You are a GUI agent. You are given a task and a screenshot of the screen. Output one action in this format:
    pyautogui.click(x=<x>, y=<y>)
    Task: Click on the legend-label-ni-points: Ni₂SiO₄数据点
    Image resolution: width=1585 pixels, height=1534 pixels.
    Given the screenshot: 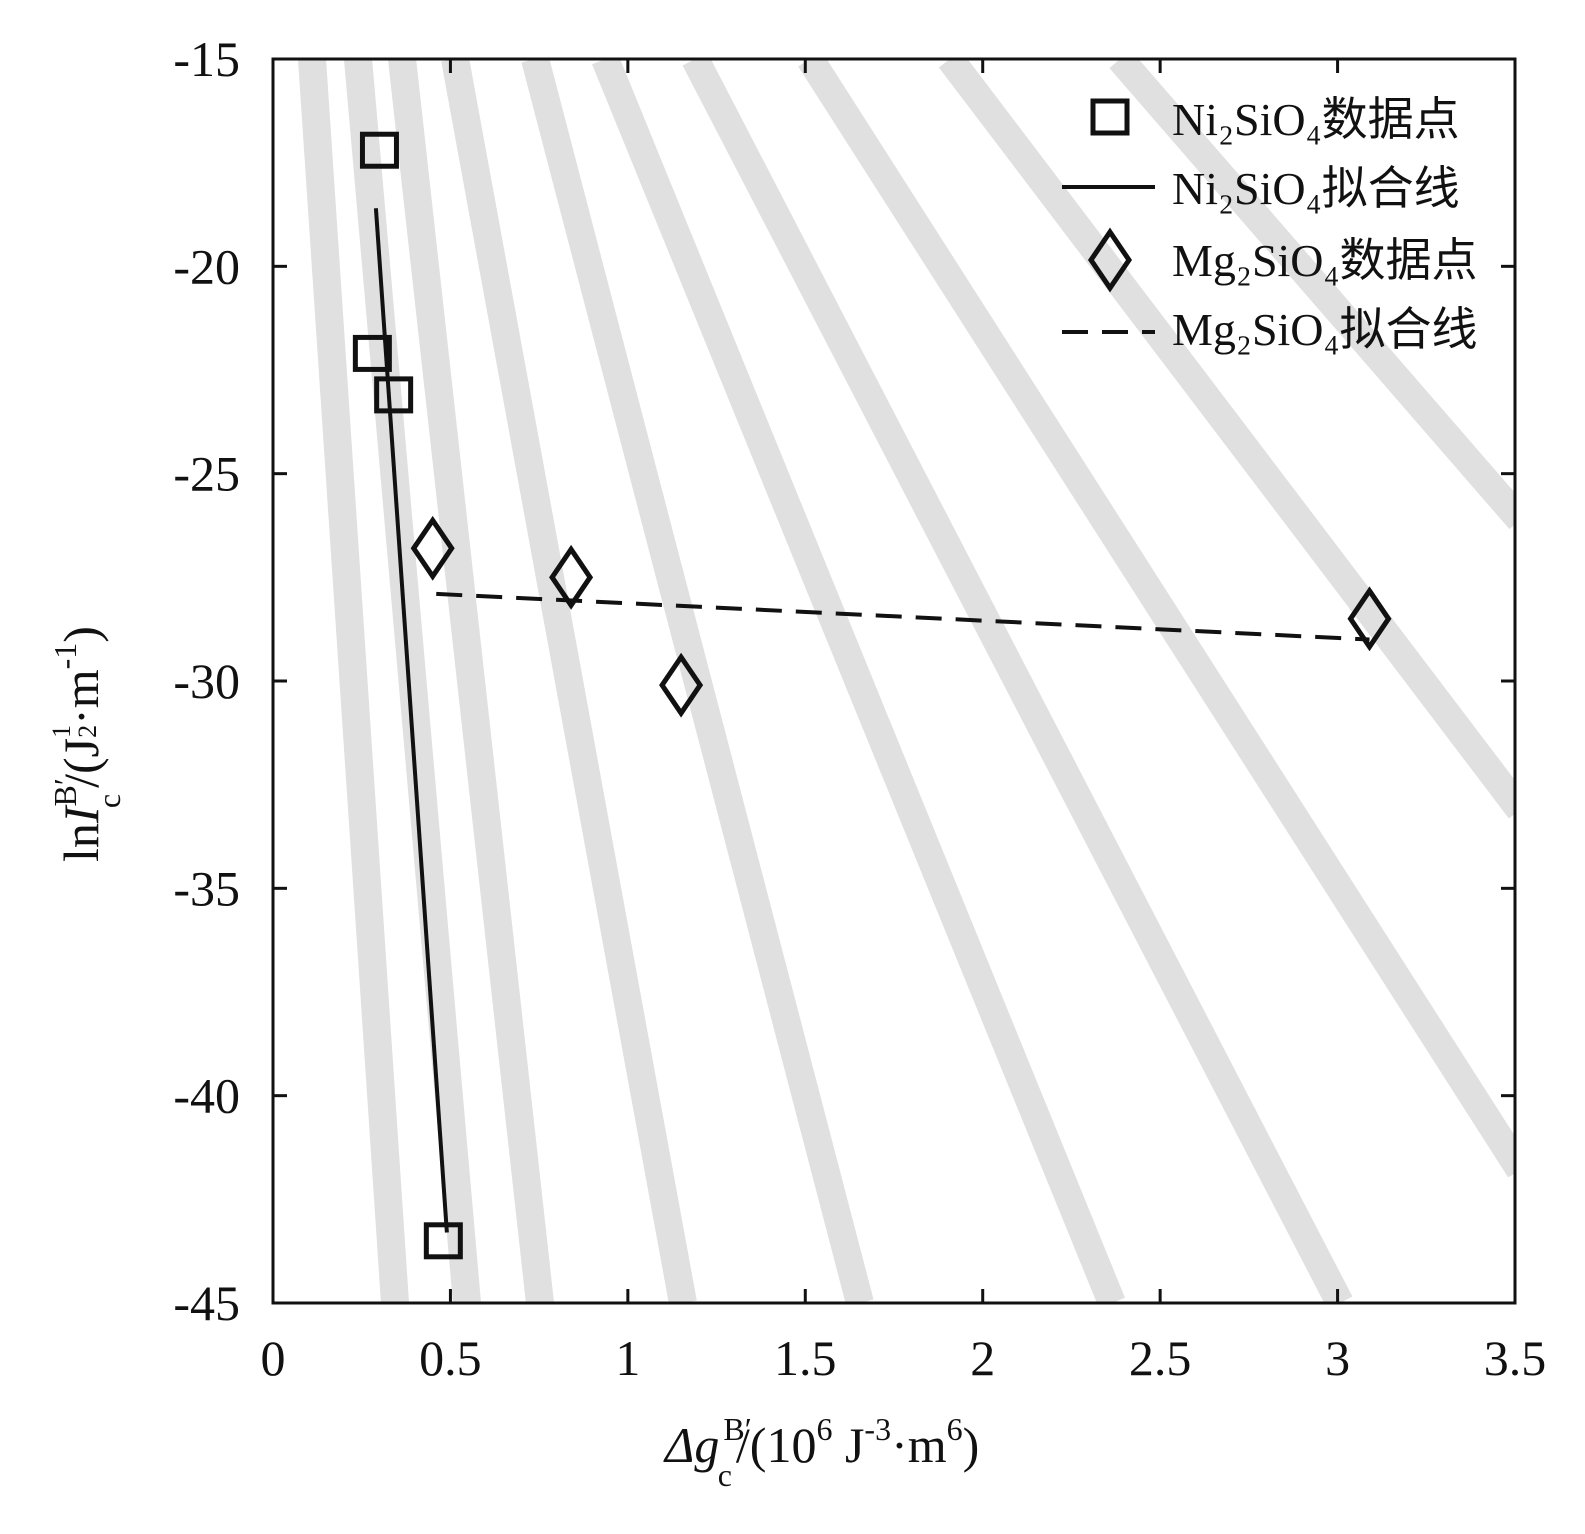 What is the action you would take?
    pyautogui.click(x=1316, y=119)
    